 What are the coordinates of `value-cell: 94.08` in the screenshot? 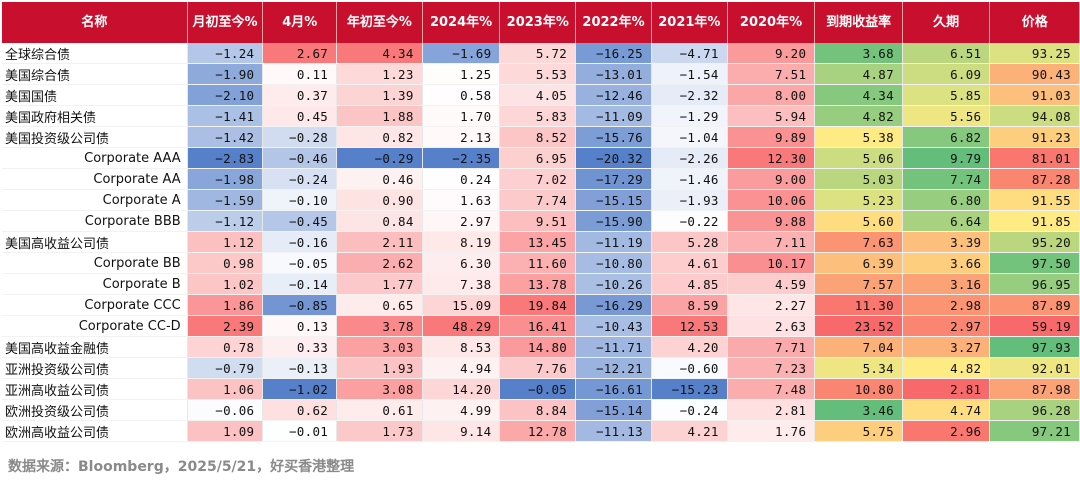 It's located at (1034, 116).